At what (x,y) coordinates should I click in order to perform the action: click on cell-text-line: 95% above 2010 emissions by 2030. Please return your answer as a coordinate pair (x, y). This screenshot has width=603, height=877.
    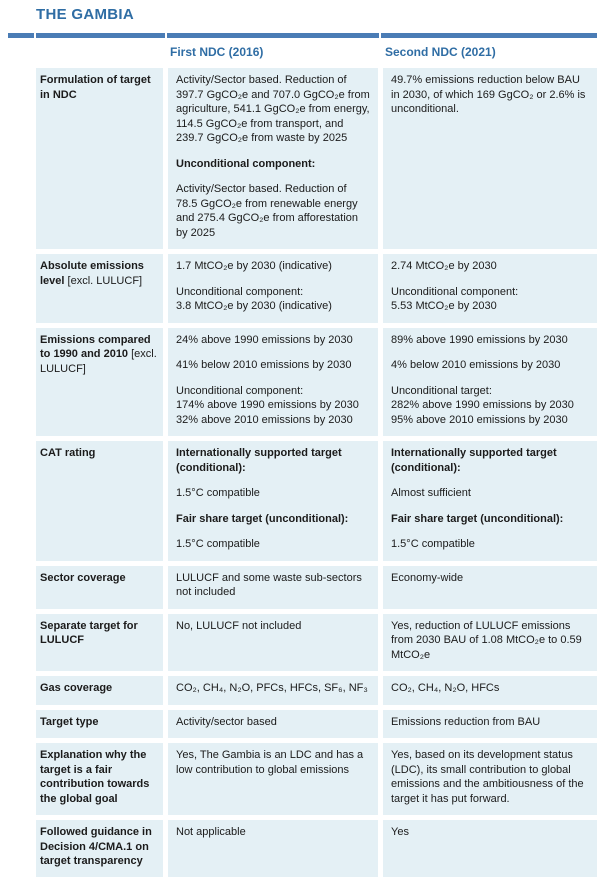
    Looking at the image, I should click on (479, 419).